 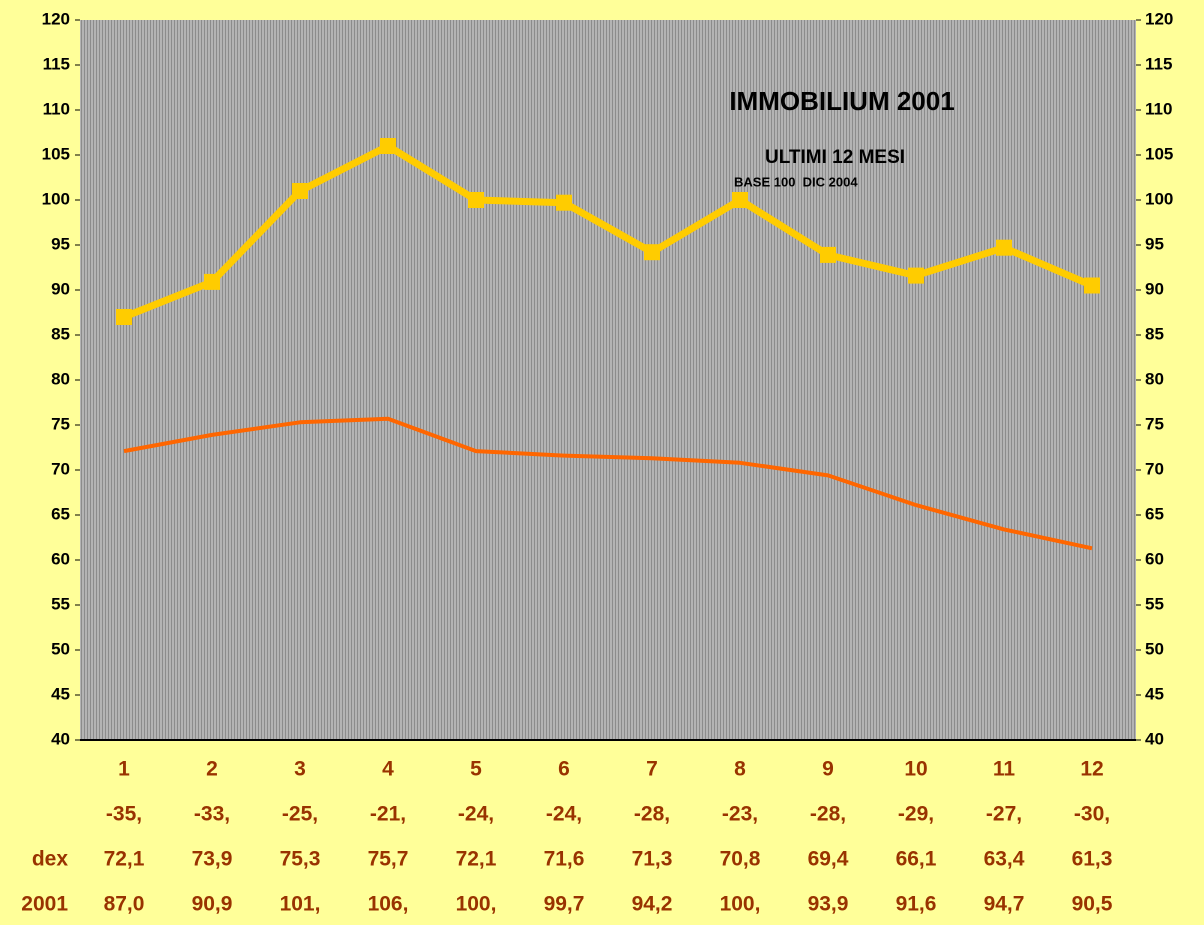 What do you see at coordinates (212, 904) in the screenshot?
I see `table-cell: 90,9` at bounding box center [212, 904].